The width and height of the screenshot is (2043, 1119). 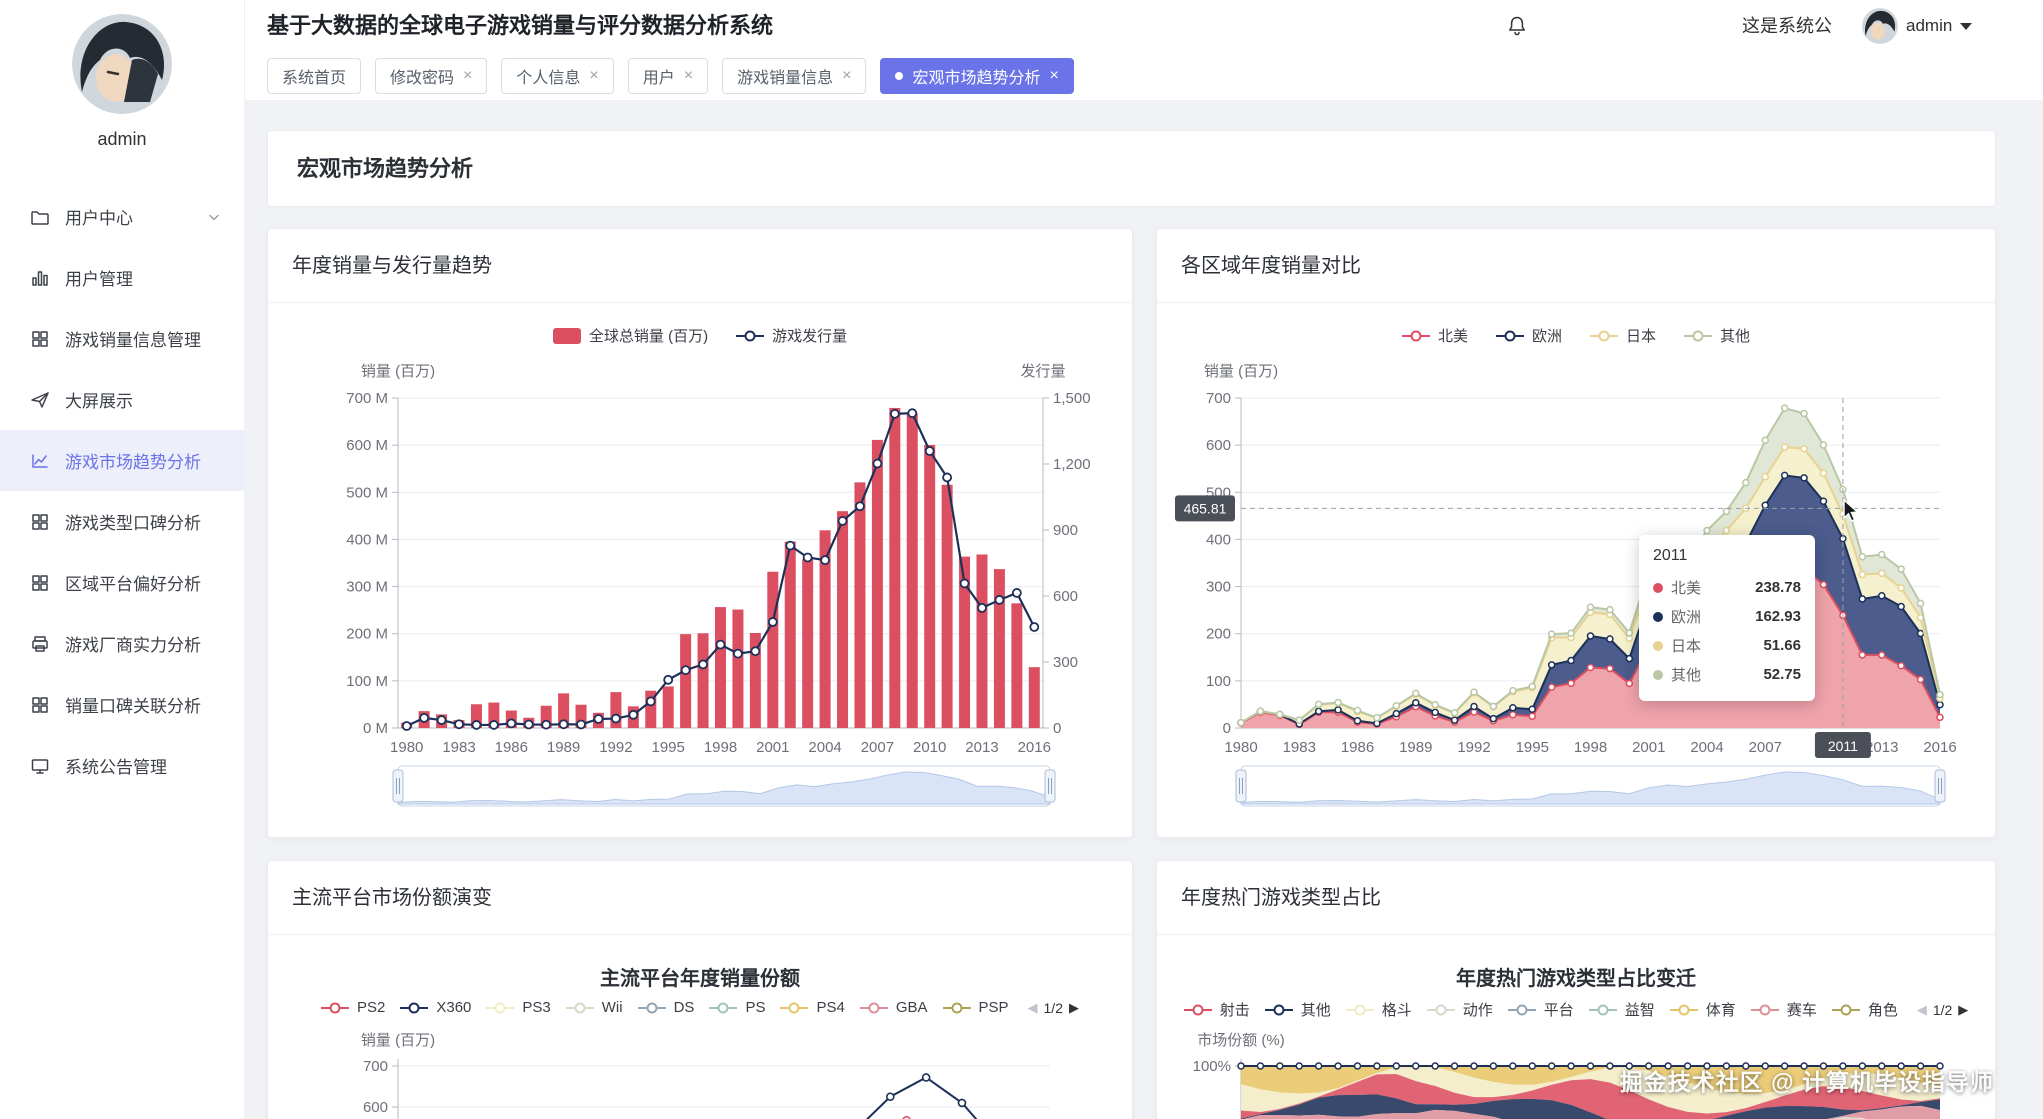 I want to click on sidebar-item-publisher-strength-analysis: 游戏厂商实力分析, so click(x=122, y=643).